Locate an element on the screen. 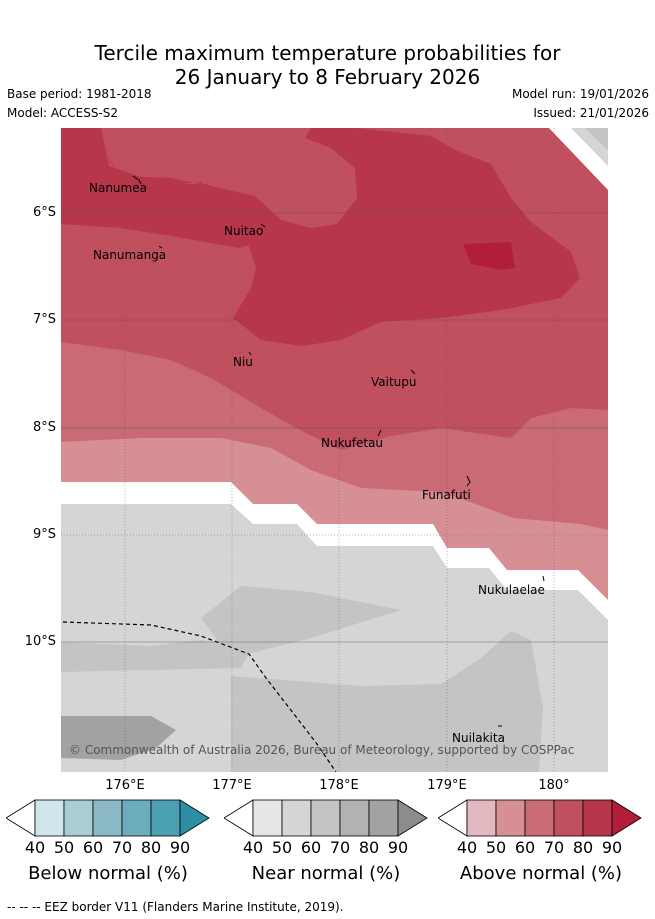 The height and width of the screenshot is (919, 655). above-normal-80-90-west is located at coordinates (157, 188).